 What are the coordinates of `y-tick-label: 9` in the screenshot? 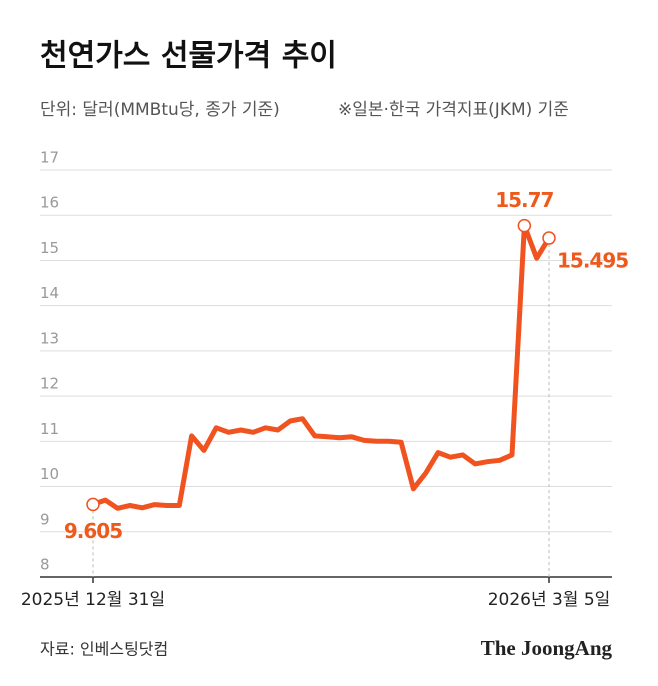 It's located at (45, 519).